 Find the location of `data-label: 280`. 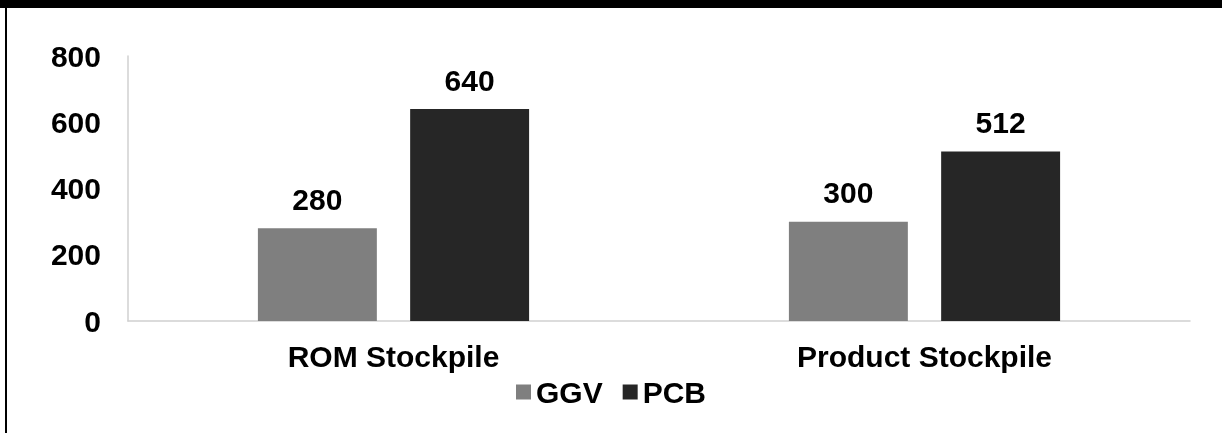

data-label: 280 is located at coordinates (317, 199).